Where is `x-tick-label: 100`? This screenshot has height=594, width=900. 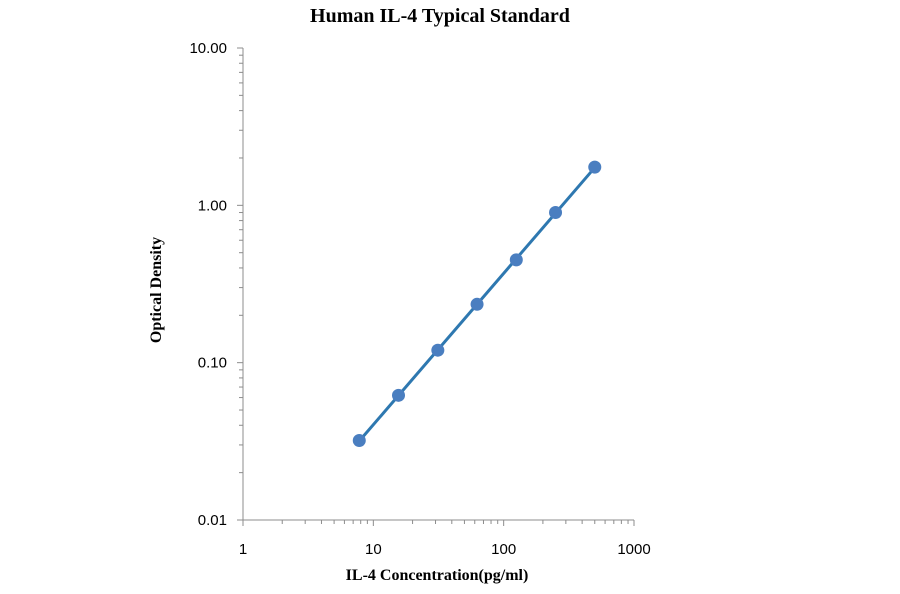 x-tick-label: 100 is located at coordinates (503, 549).